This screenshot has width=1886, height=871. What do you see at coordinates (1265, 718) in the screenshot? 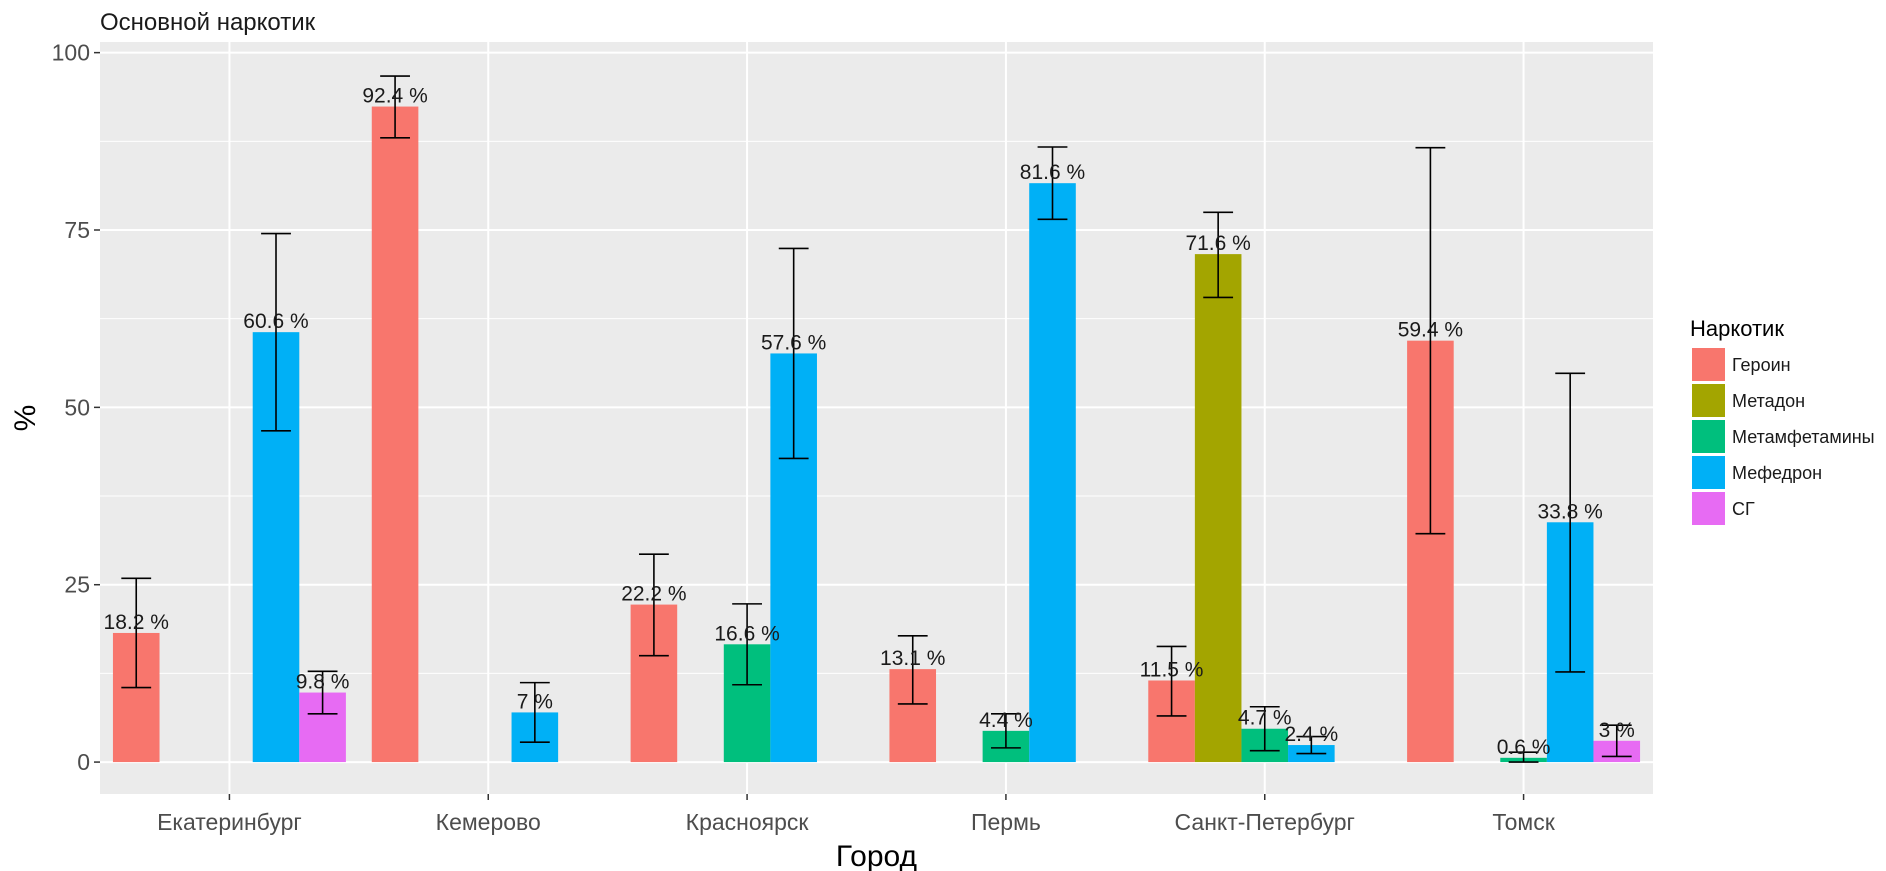
I see `data-label: 4.7 %` at bounding box center [1265, 718].